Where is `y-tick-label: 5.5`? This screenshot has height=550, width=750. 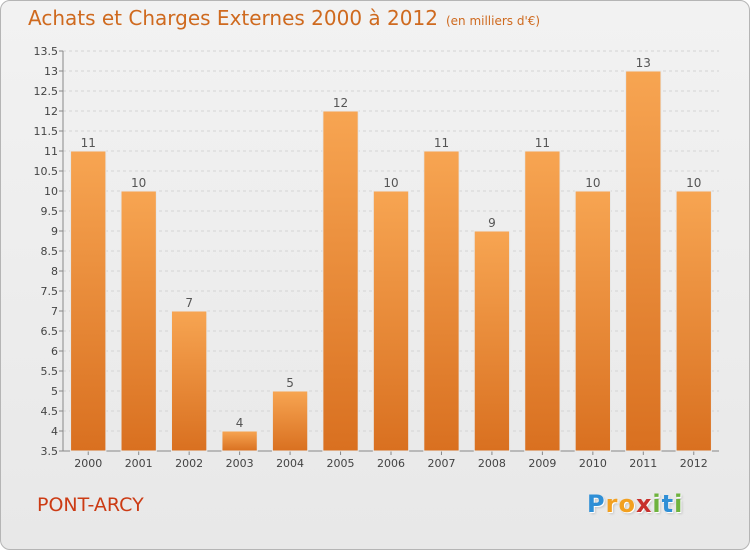
y-tick-label: 5.5 is located at coordinates (50, 371).